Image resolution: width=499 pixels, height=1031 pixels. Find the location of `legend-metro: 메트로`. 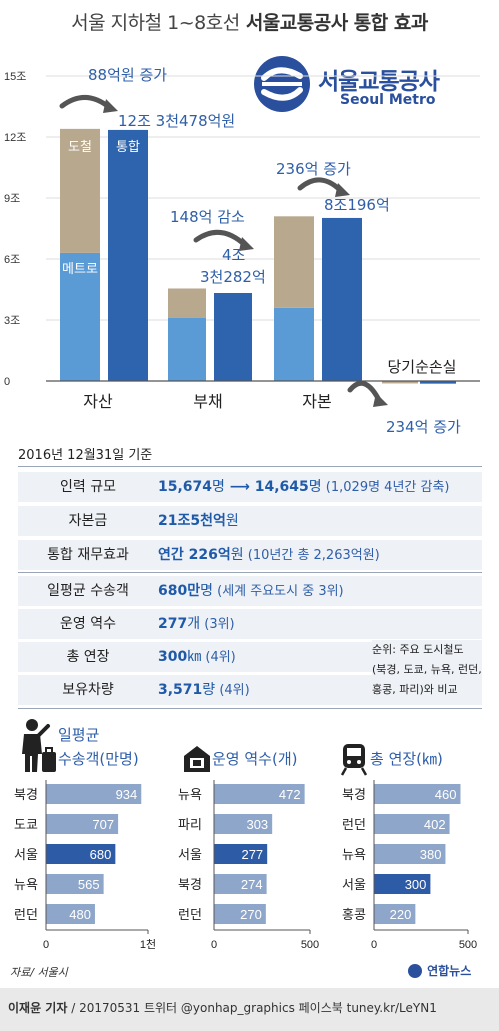

legend-metro: 메트로 is located at coordinates (80, 268).